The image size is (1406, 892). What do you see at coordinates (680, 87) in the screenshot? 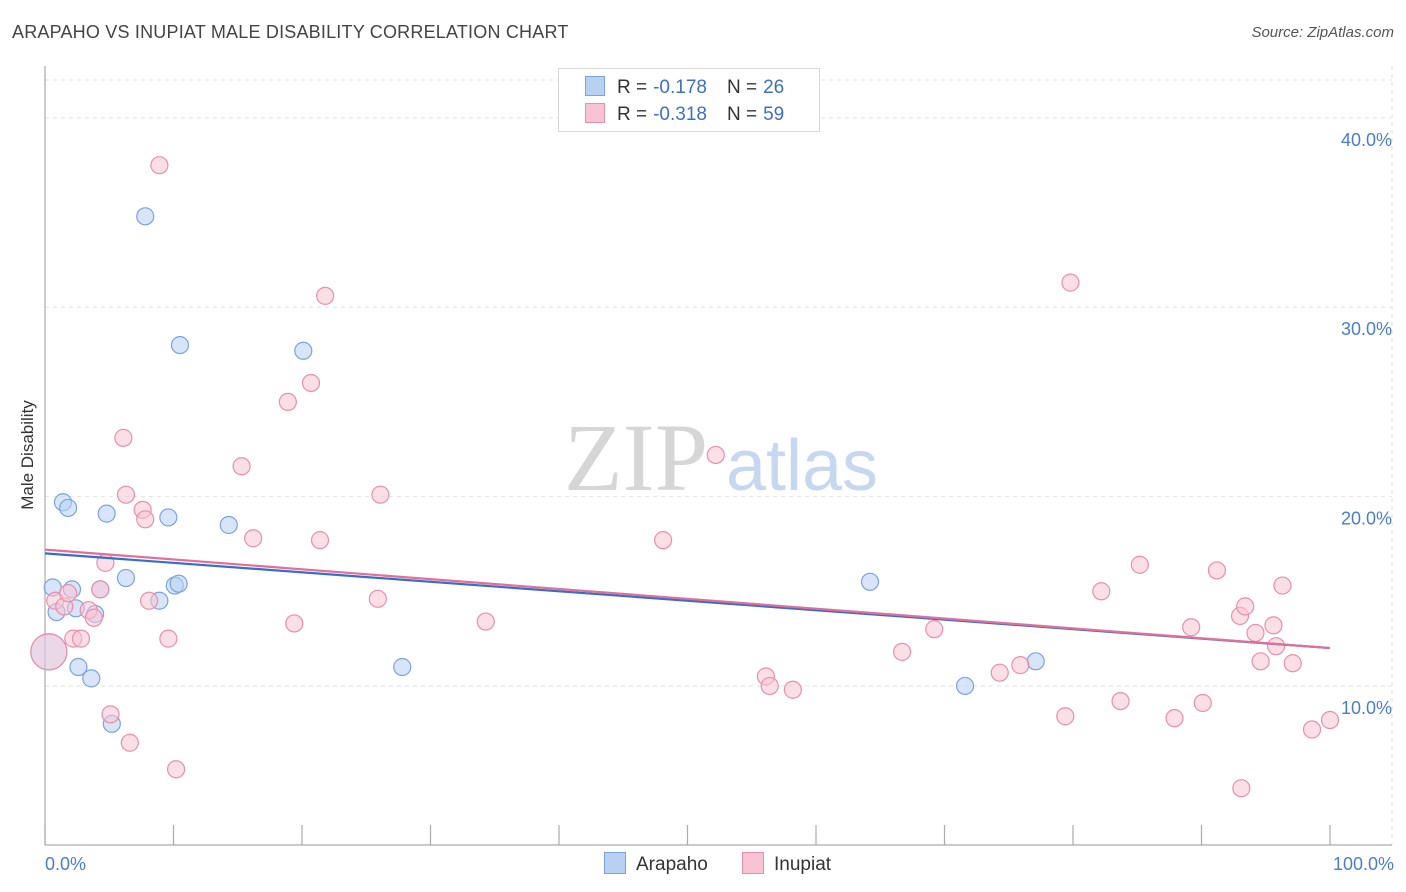
I see `arapaho-r-value: -0.178` at bounding box center [680, 87].